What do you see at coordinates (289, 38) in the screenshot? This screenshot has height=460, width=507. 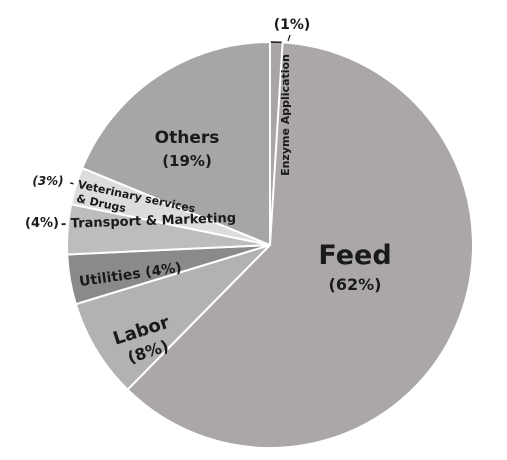 I see `enzyme-leader-line` at bounding box center [289, 38].